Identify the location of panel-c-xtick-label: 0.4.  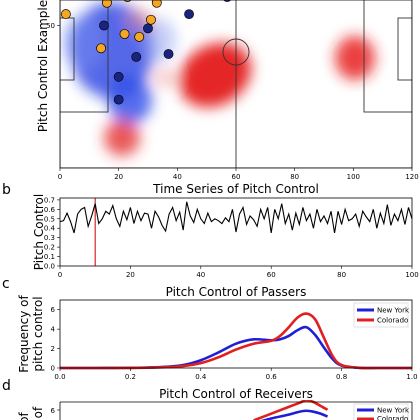
(201, 377).